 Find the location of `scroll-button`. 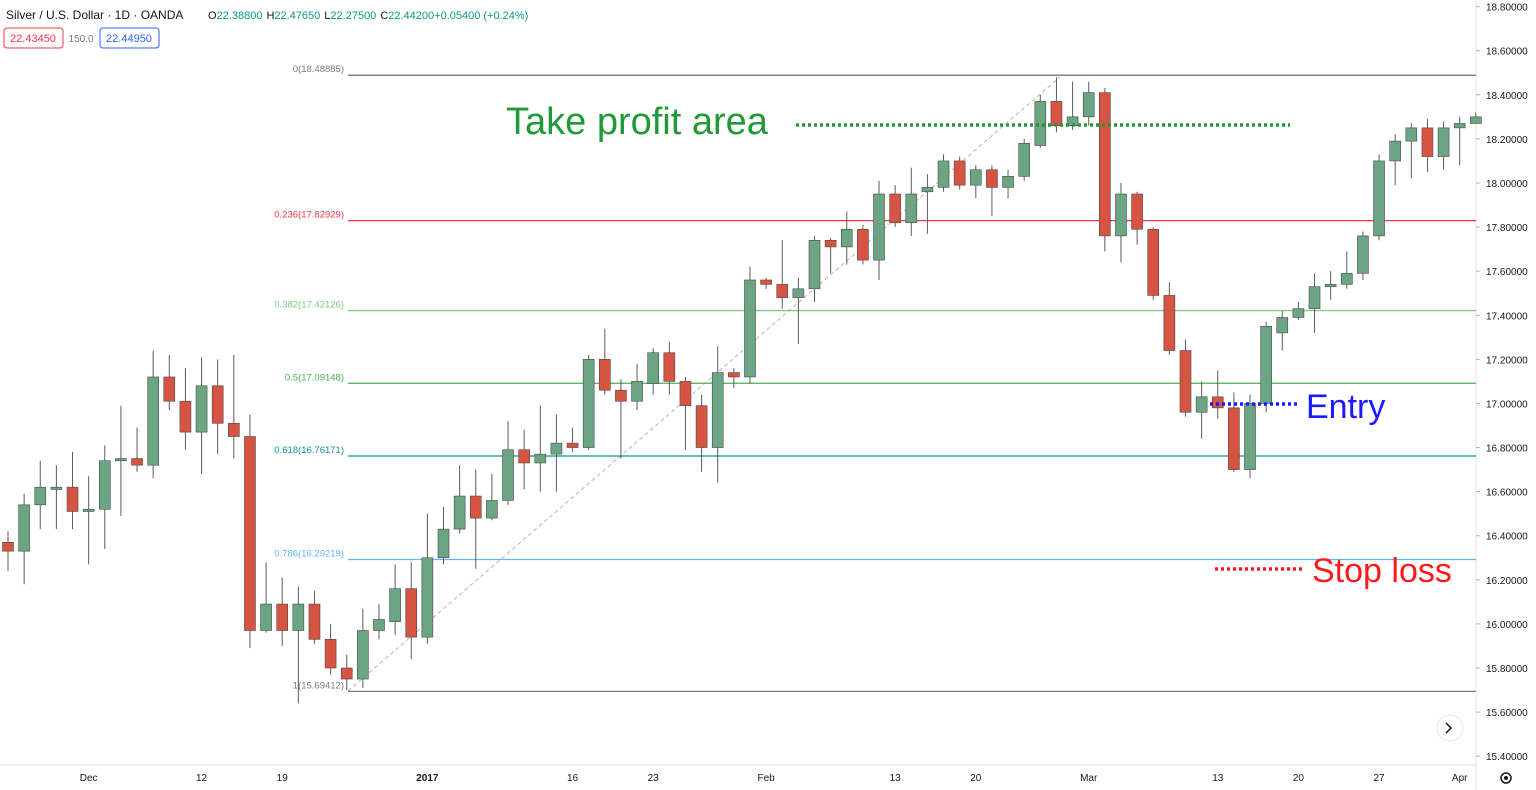

scroll-button is located at coordinates (1450, 728).